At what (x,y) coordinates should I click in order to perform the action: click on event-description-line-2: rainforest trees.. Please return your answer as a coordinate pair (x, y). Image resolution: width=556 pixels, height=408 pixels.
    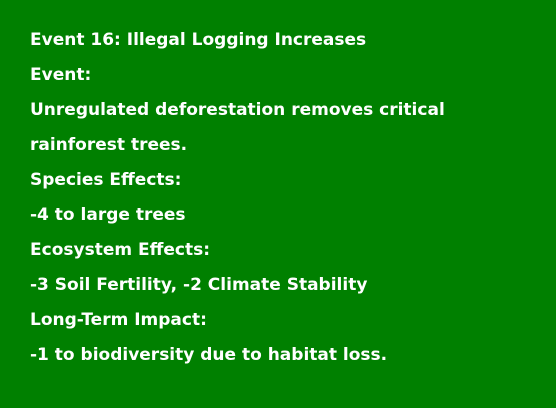
    Looking at the image, I should click on (109, 145).